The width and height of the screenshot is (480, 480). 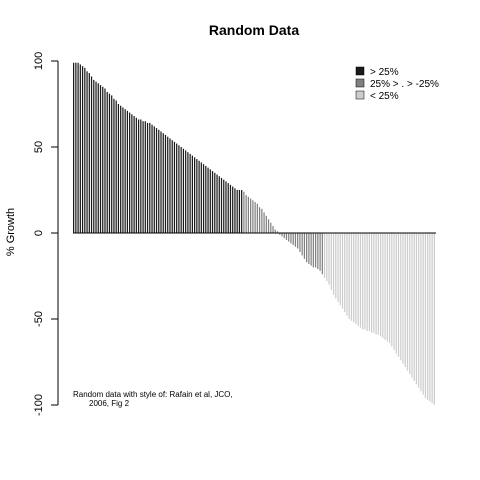 What do you see at coordinates (360, 71) in the screenshot?
I see `legend-swatch` at bounding box center [360, 71].